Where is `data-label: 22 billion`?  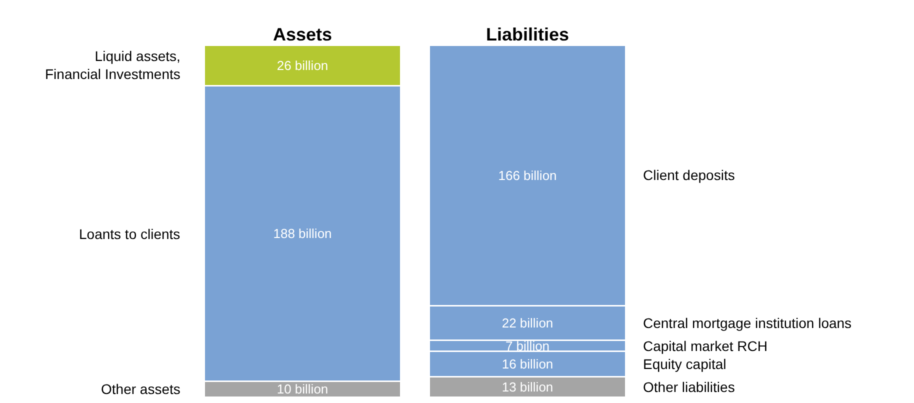
data-label: 22 billion is located at coordinates (528, 323).